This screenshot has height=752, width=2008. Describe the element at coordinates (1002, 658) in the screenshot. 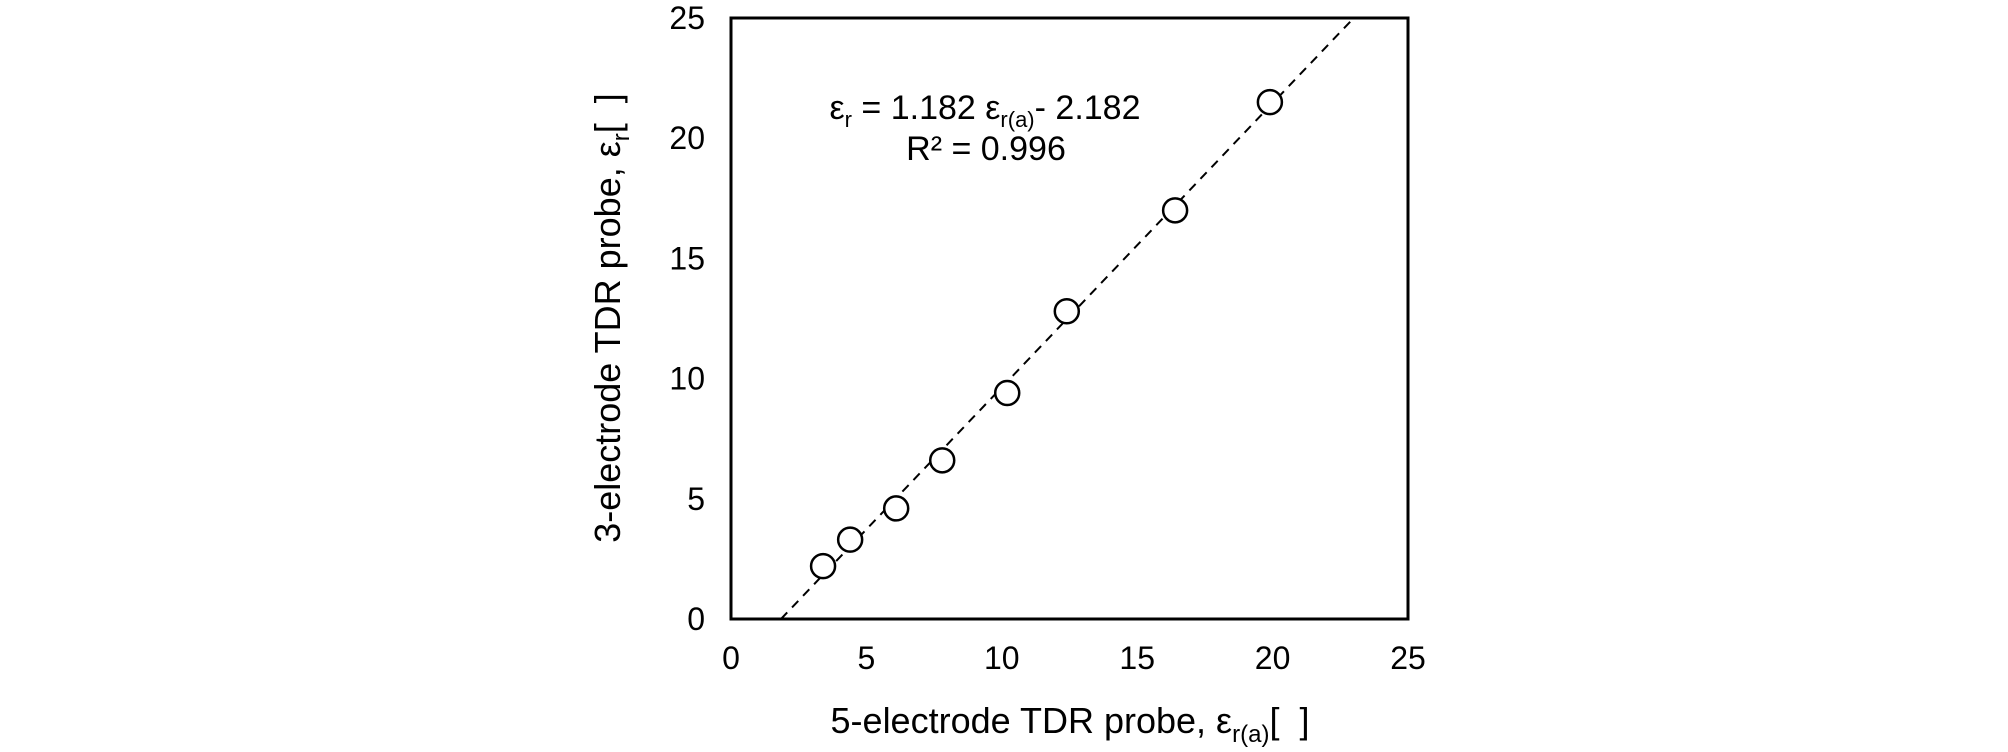

I see `x-tick-label: 10` at that location.